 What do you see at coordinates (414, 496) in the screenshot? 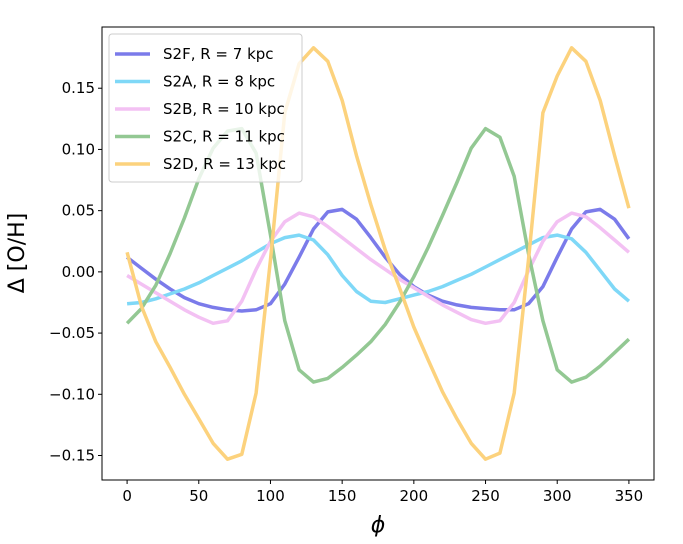
I see `x-tick-label: 200` at bounding box center [414, 496].